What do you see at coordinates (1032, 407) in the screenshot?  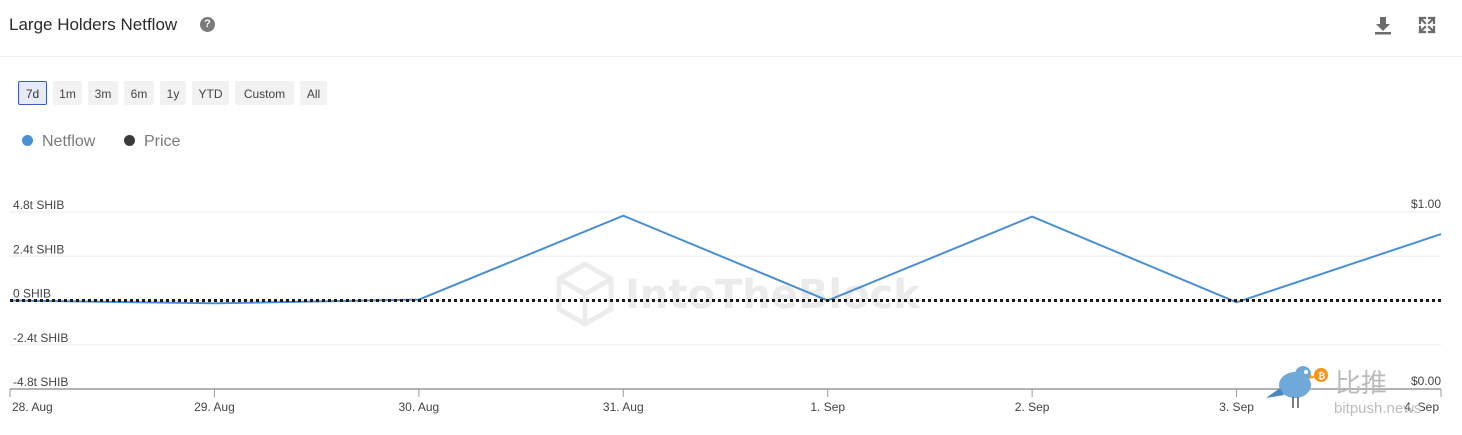 I see `x-tick-label: 2. Sep` at bounding box center [1032, 407].